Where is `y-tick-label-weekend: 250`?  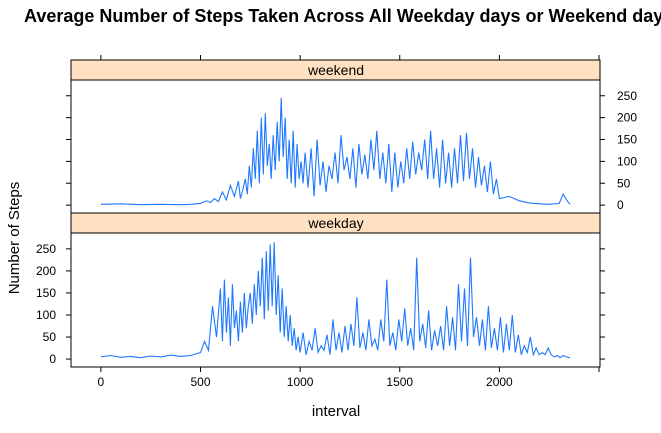
y-tick-label-weekend: 250 is located at coordinates (627, 96).